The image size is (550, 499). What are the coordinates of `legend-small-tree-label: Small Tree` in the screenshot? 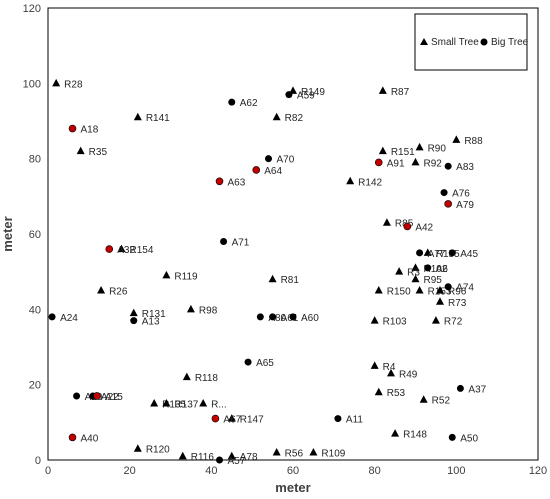 It's located at (455, 42).